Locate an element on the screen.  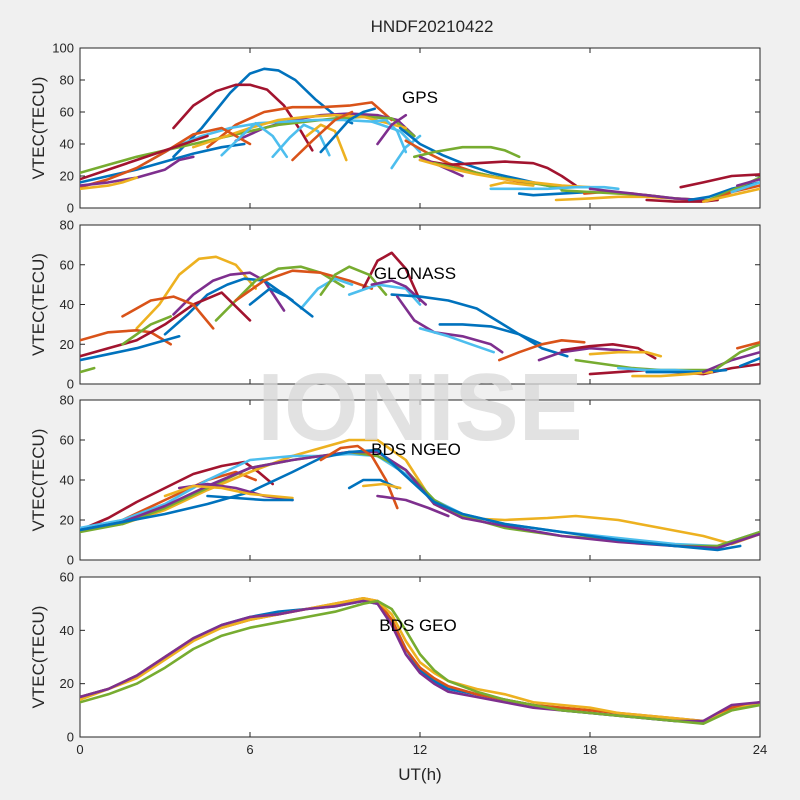
panel-title: GLONASS is located at coordinates (415, 273).